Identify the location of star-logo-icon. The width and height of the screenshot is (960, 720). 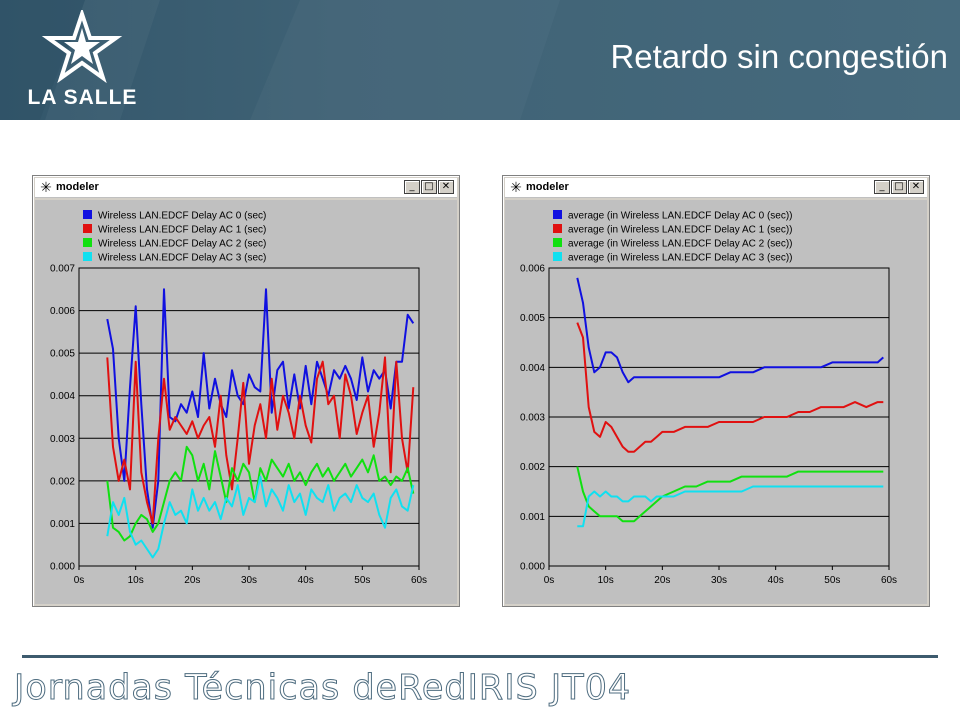
(82, 47).